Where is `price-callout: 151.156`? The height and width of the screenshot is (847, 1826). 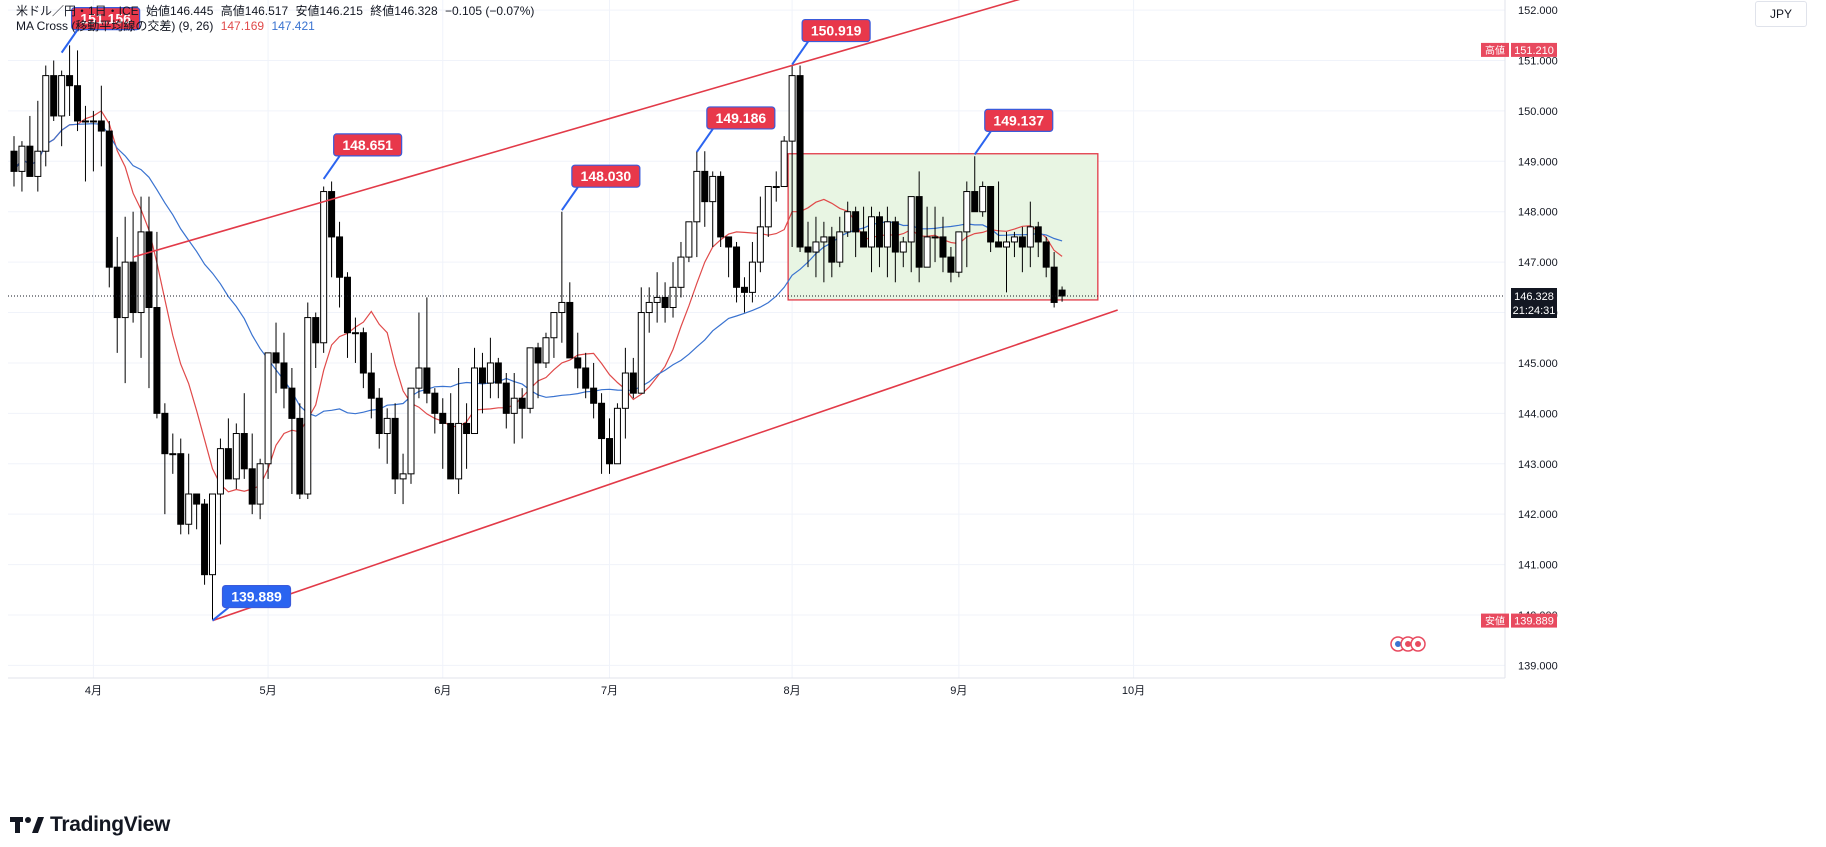 price-callout: 151.156 is located at coordinates (100, 30).